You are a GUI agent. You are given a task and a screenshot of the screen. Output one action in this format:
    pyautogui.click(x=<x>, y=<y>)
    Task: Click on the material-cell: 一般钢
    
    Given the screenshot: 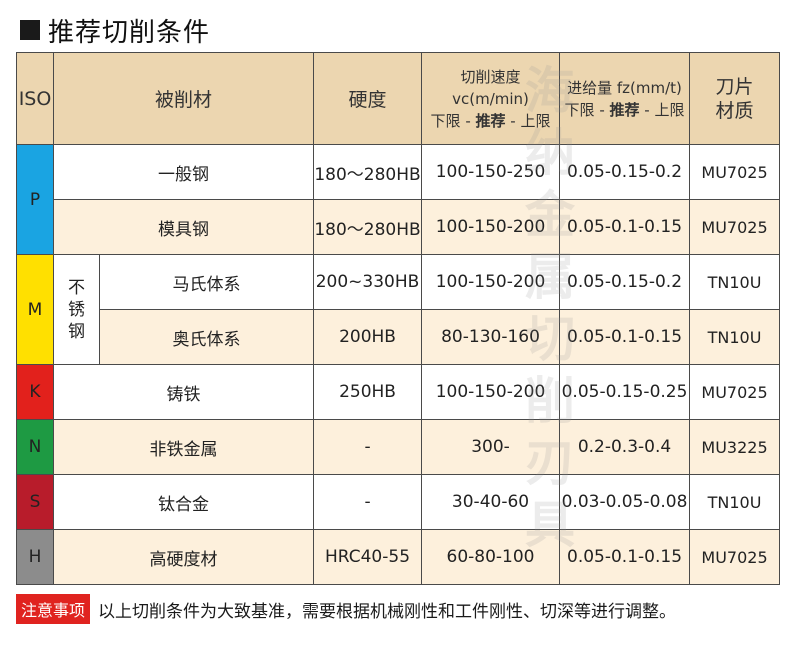 What is the action you would take?
    pyautogui.click(x=183, y=172)
    